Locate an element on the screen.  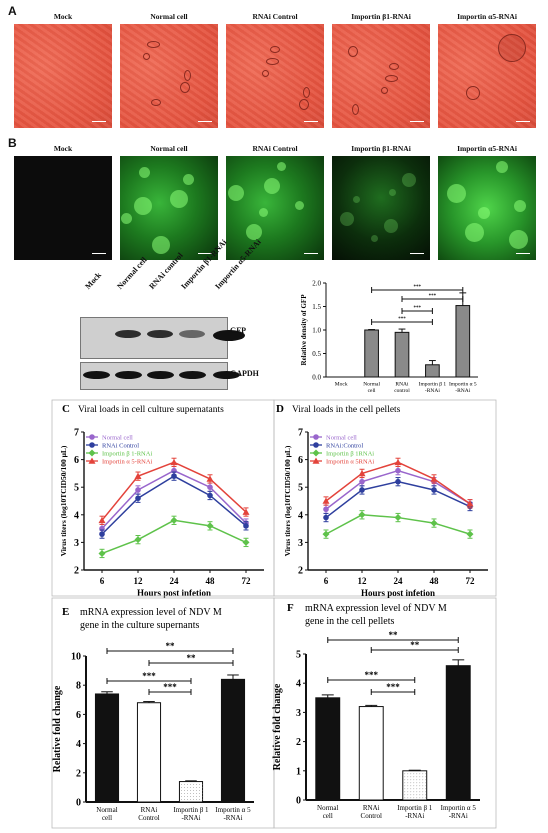
category-label: Normal is located at coordinates (371, 385).